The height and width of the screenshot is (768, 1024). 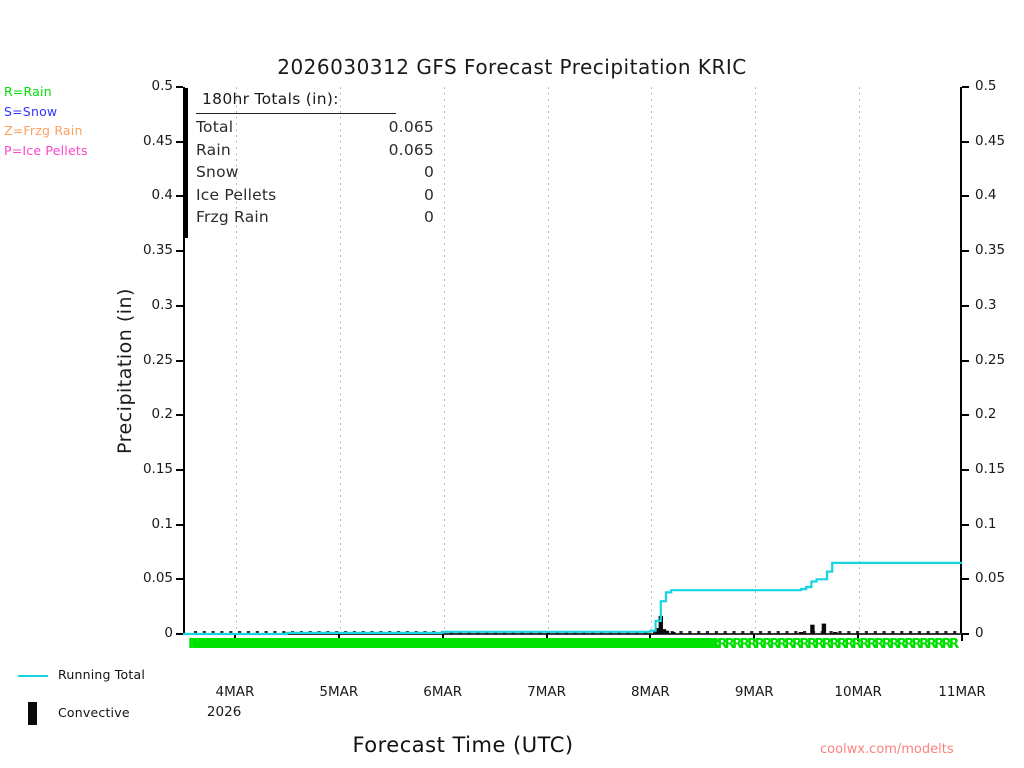 I want to click on totals-row-value: 0.065, so click(x=411, y=127).